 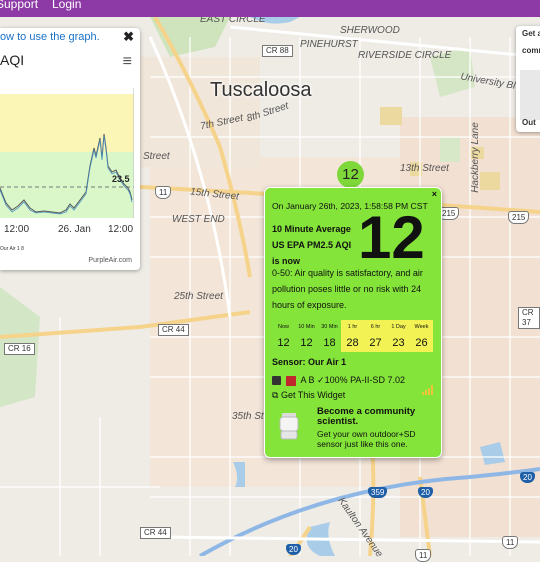 I want to click on purpleair-brand: PurpleAir.com, so click(x=110, y=260).